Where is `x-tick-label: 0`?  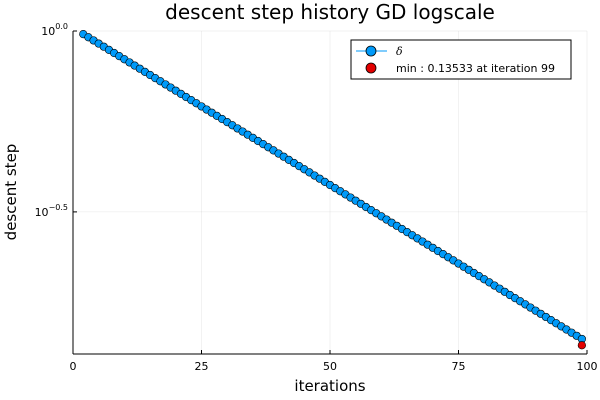 x-tick-label: 0 is located at coordinates (73, 366).